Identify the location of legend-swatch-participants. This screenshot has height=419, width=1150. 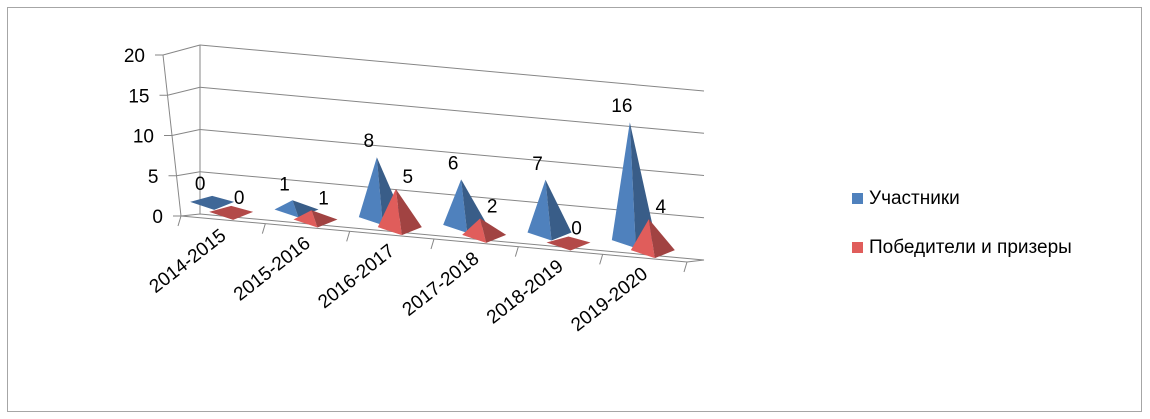
(857, 198).